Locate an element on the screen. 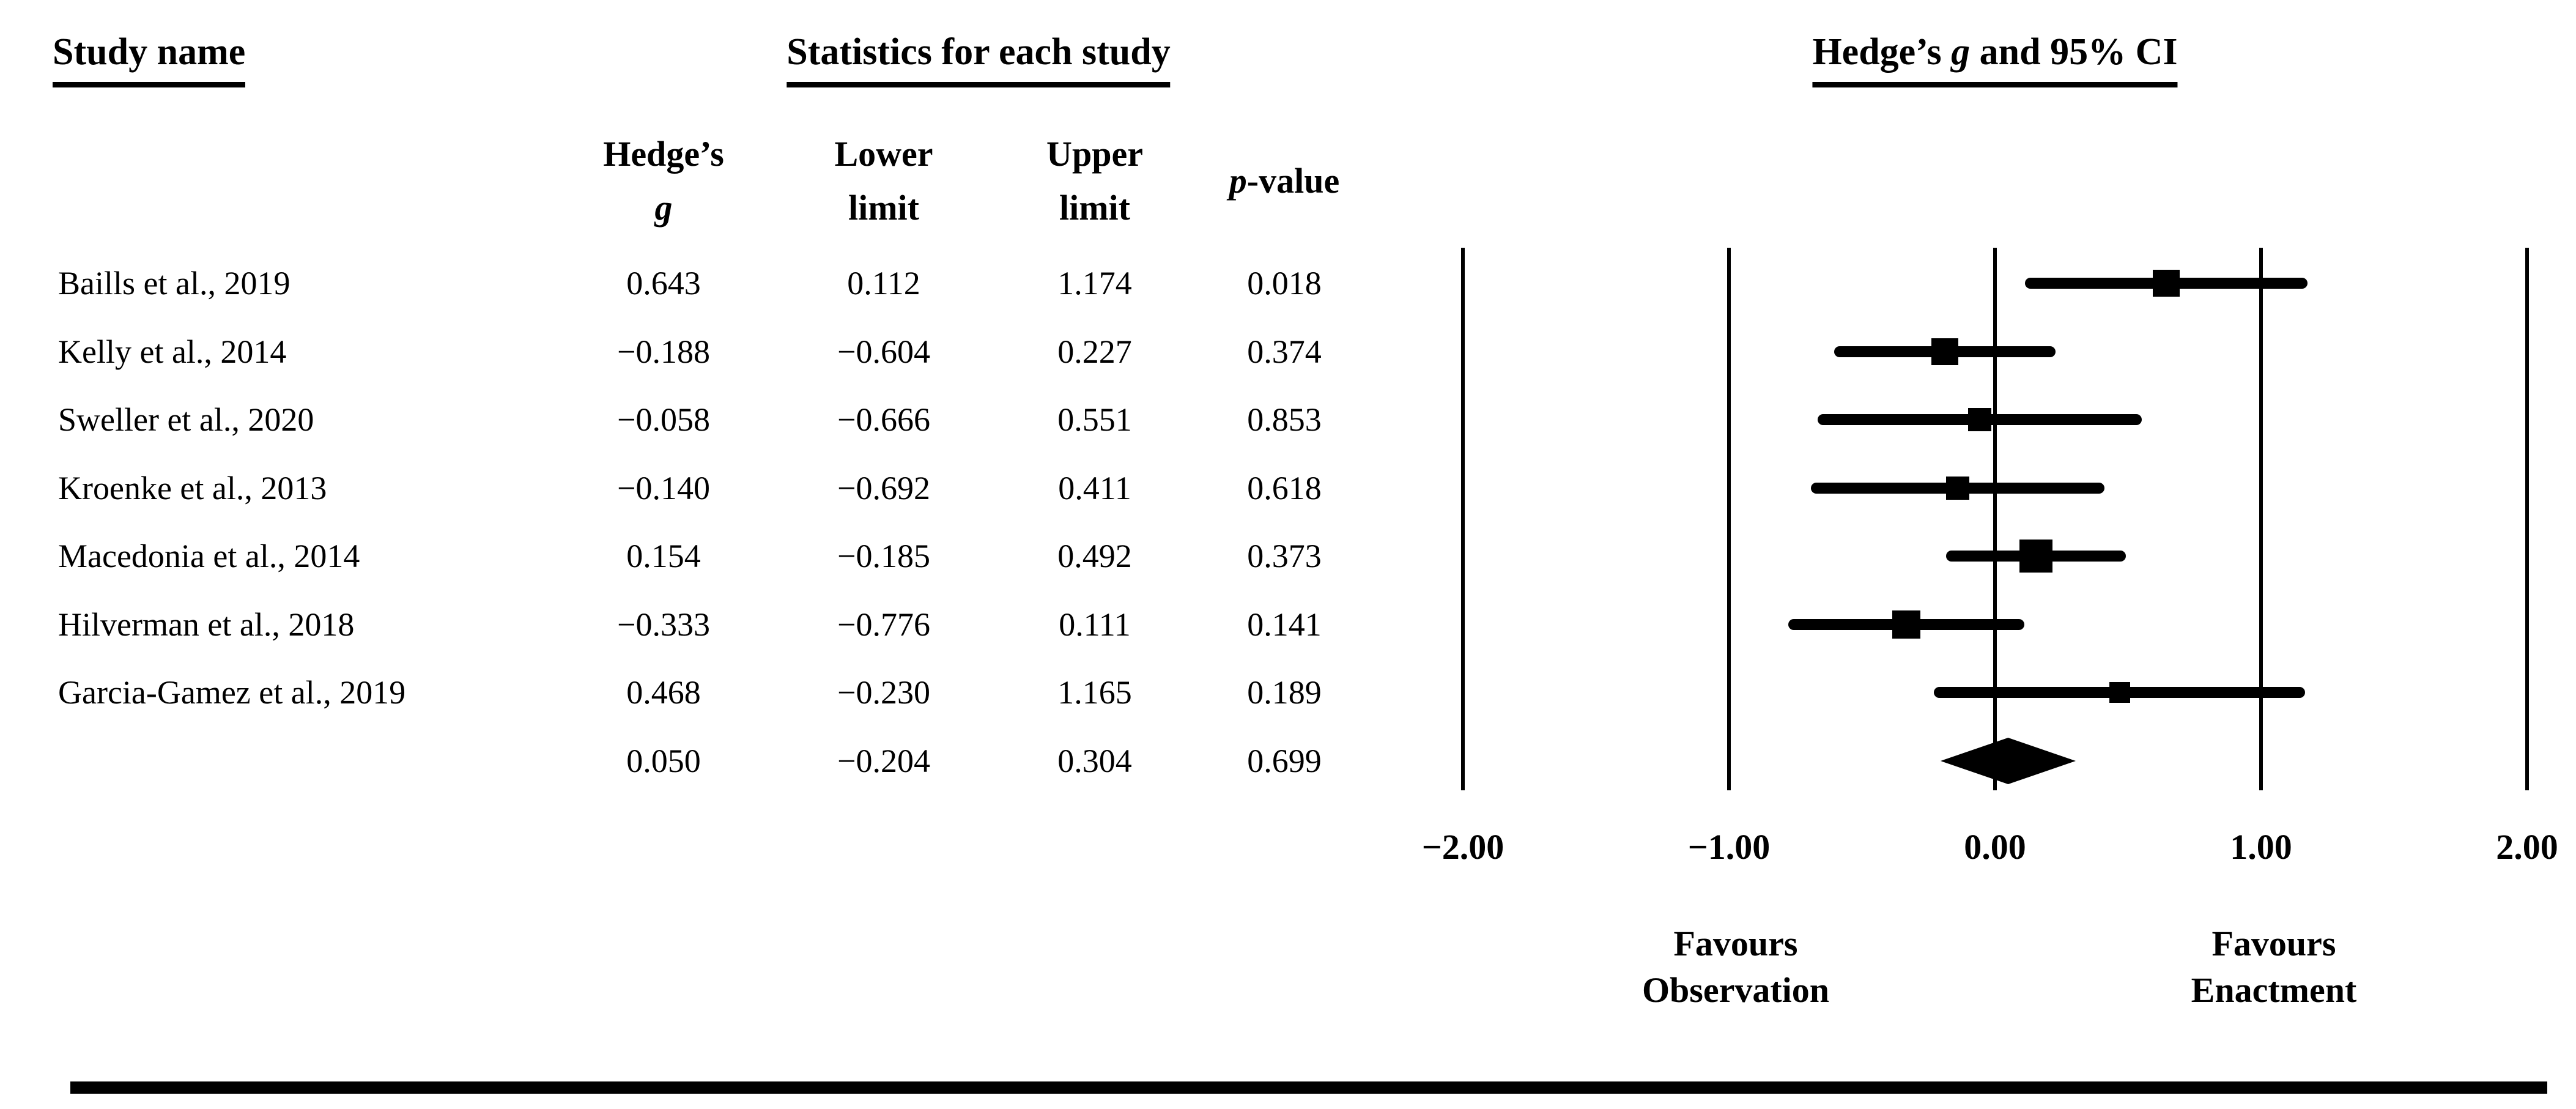 This screenshot has width=2576, height=1109. summary-diamond is located at coordinates (2008, 761).